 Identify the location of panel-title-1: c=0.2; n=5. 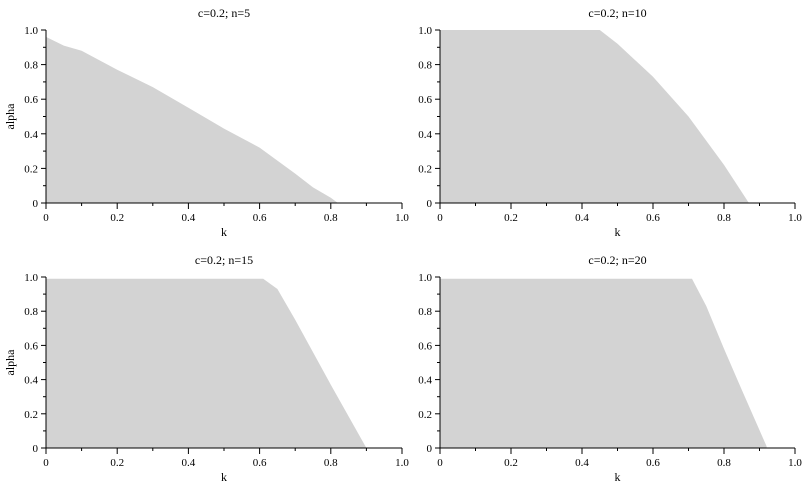
(224, 13).